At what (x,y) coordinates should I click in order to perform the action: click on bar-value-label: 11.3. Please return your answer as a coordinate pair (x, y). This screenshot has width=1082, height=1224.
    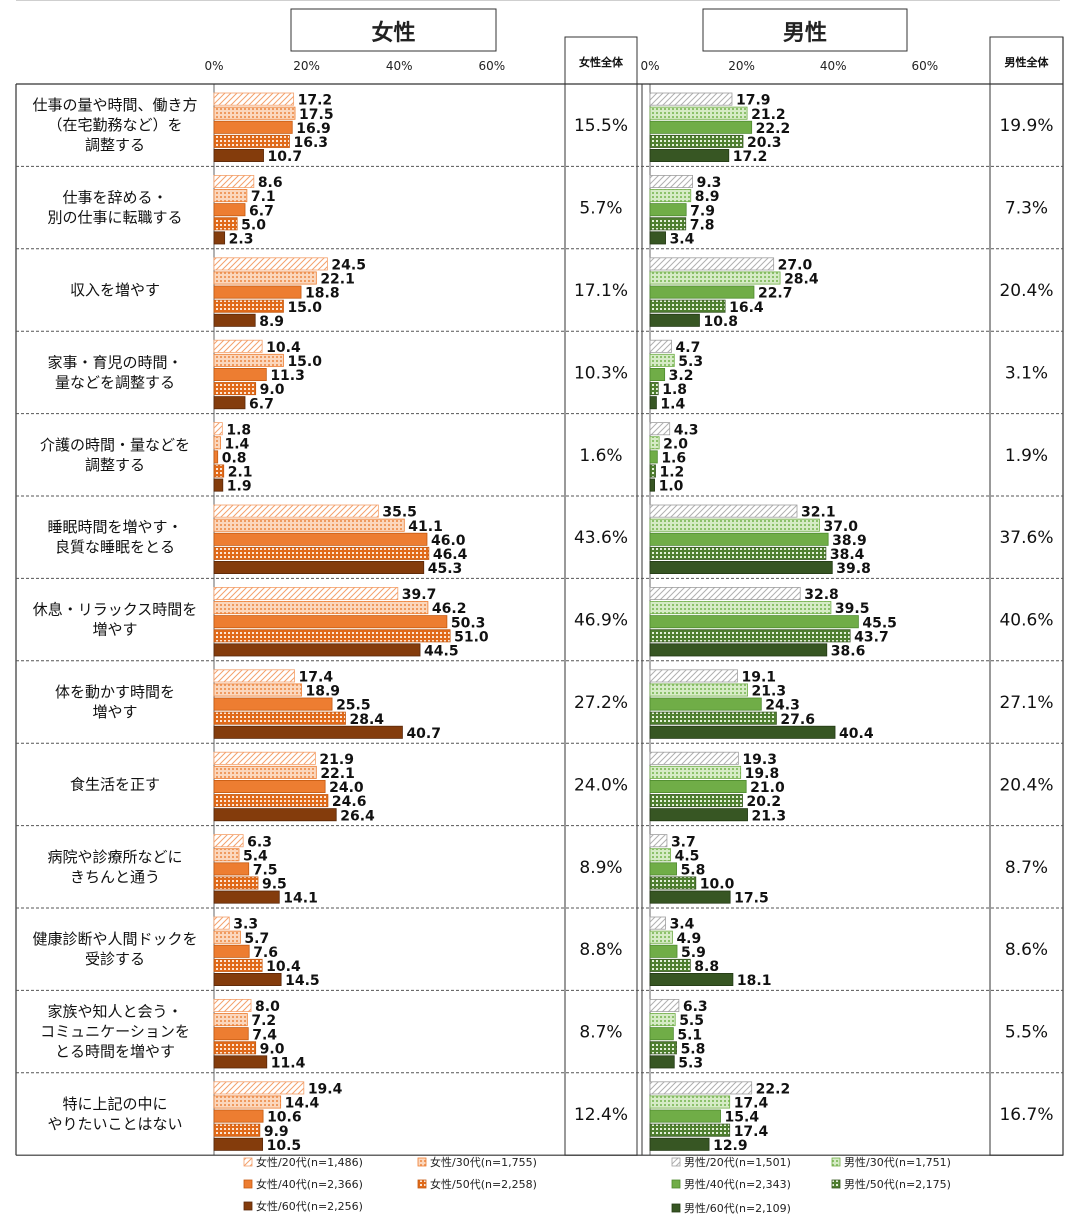
    Looking at the image, I should click on (287, 376).